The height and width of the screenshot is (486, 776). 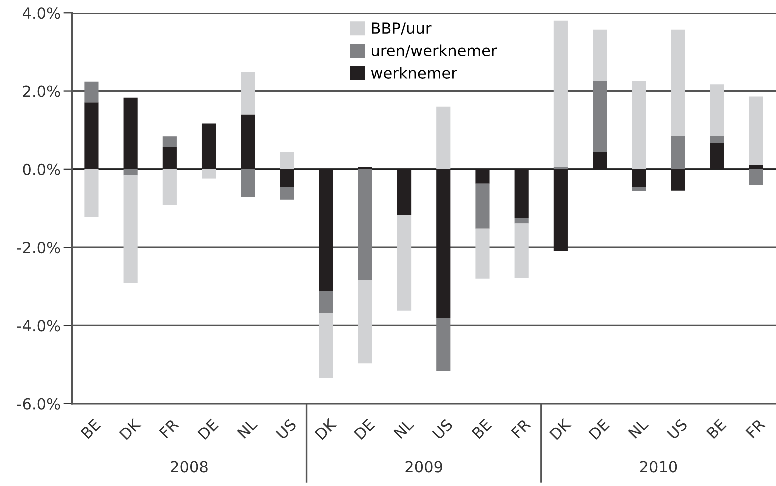 What do you see at coordinates (41, 92) in the screenshot?
I see `y-tick-label: 2.0%` at bounding box center [41, 92].